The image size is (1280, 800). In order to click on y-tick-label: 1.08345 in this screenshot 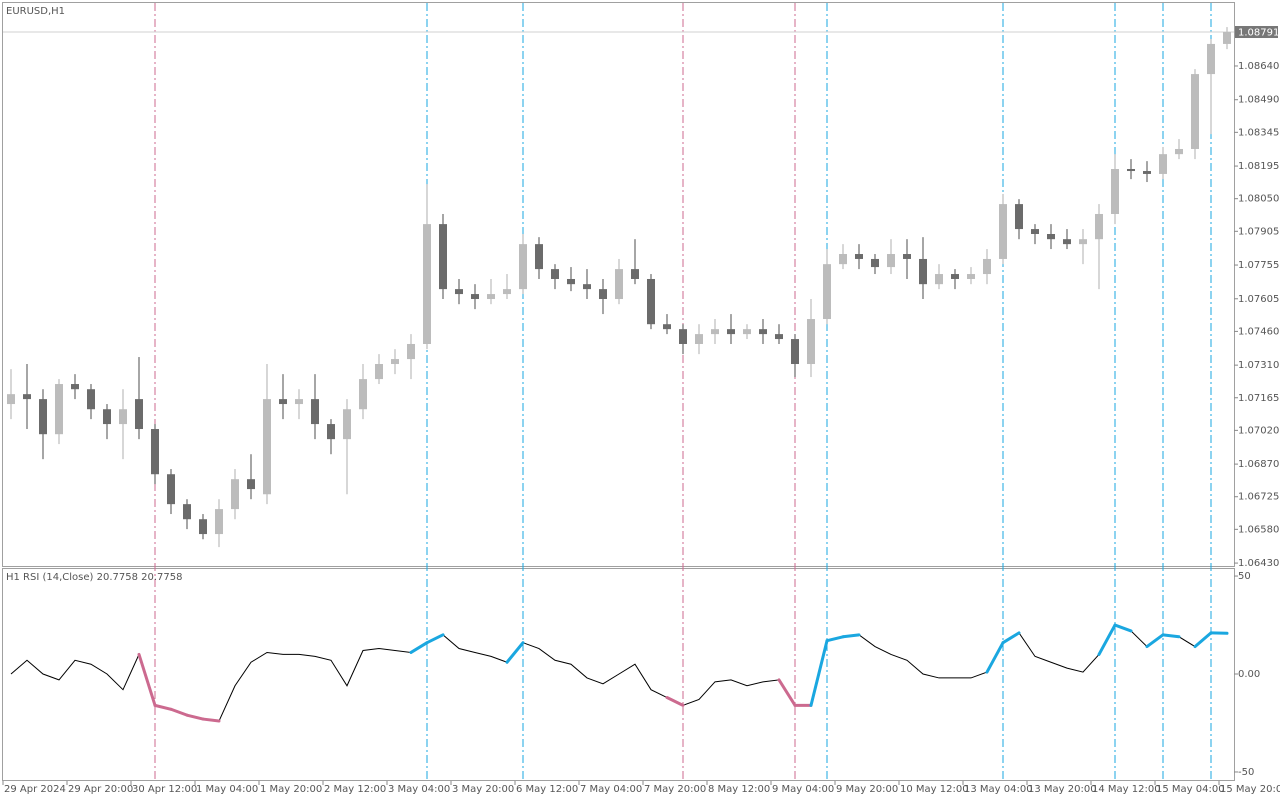, I will do `click(1258, 132)`.